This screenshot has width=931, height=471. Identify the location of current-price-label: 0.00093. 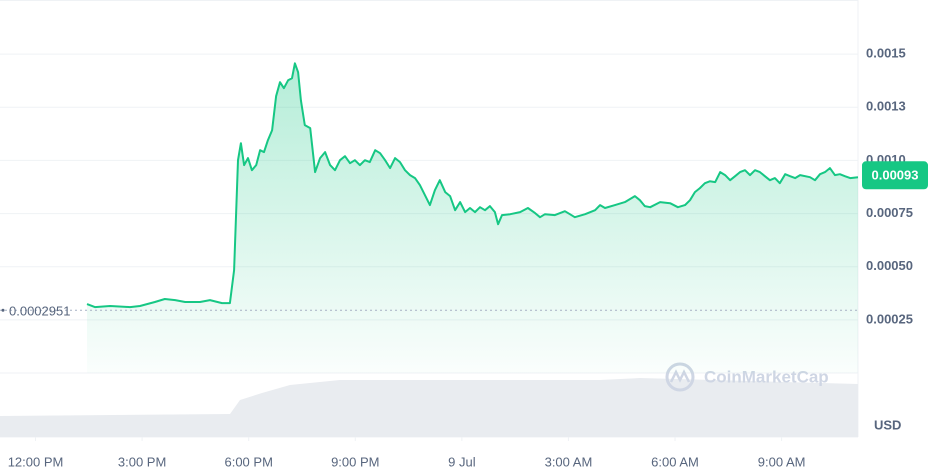
(895, 175).